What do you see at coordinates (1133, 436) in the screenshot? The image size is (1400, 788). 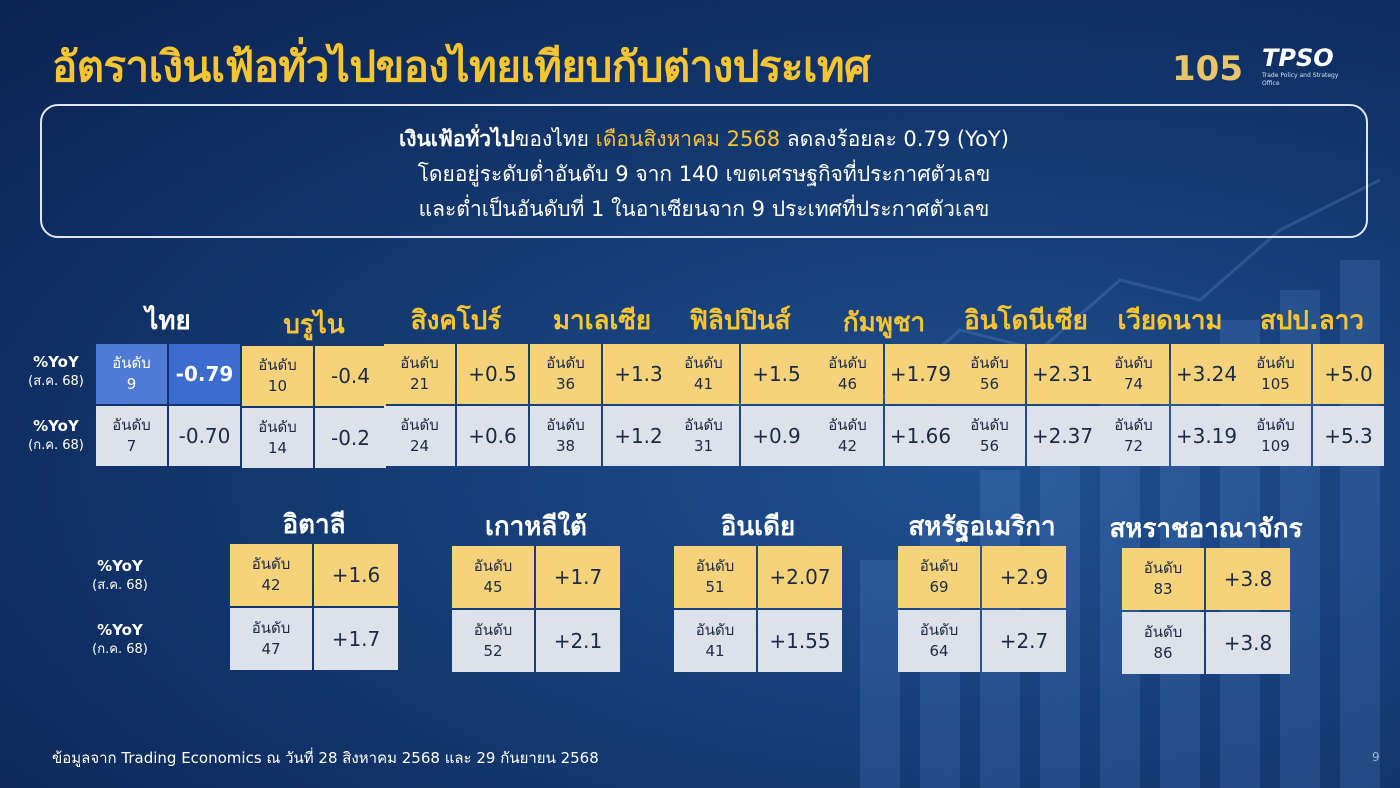 I see `rank-cell-jul: อันดับ 72` at bounding box center [1133, 436].